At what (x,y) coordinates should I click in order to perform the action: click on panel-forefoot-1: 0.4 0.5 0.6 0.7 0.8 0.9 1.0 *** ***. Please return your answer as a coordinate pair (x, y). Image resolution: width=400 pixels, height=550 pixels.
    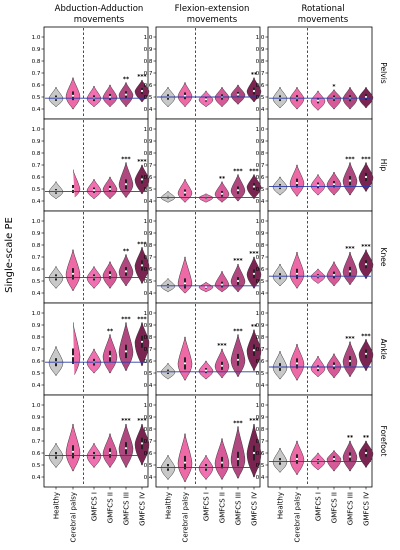
    Looking at the image, I should click on (203, 441).